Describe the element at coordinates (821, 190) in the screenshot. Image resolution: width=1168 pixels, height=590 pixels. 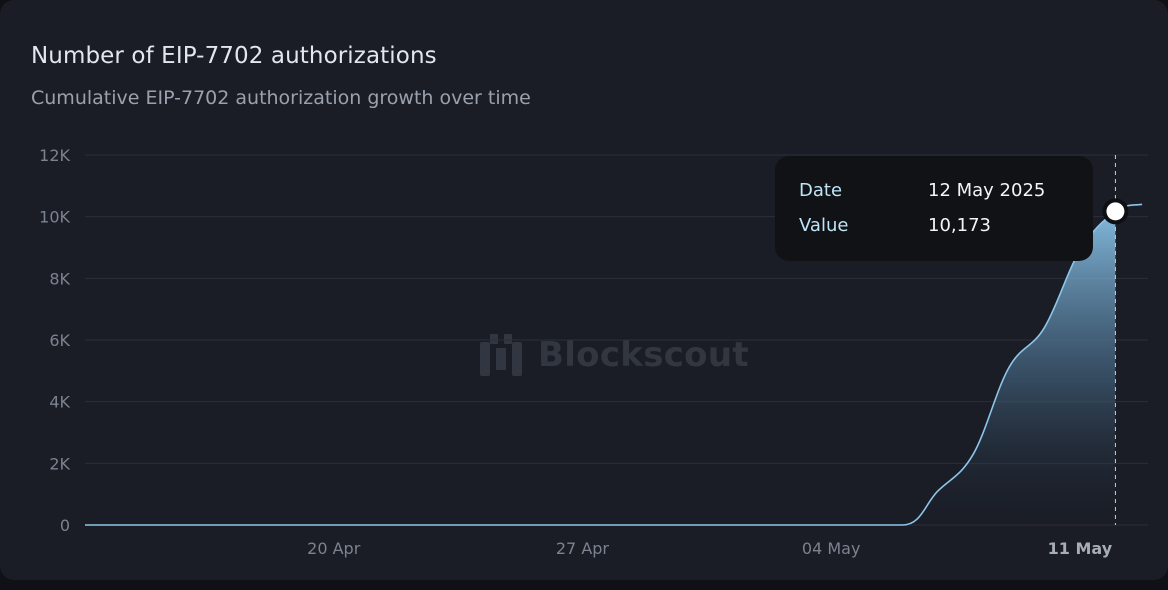
I see `tooltip-date-label: Date` at that location.